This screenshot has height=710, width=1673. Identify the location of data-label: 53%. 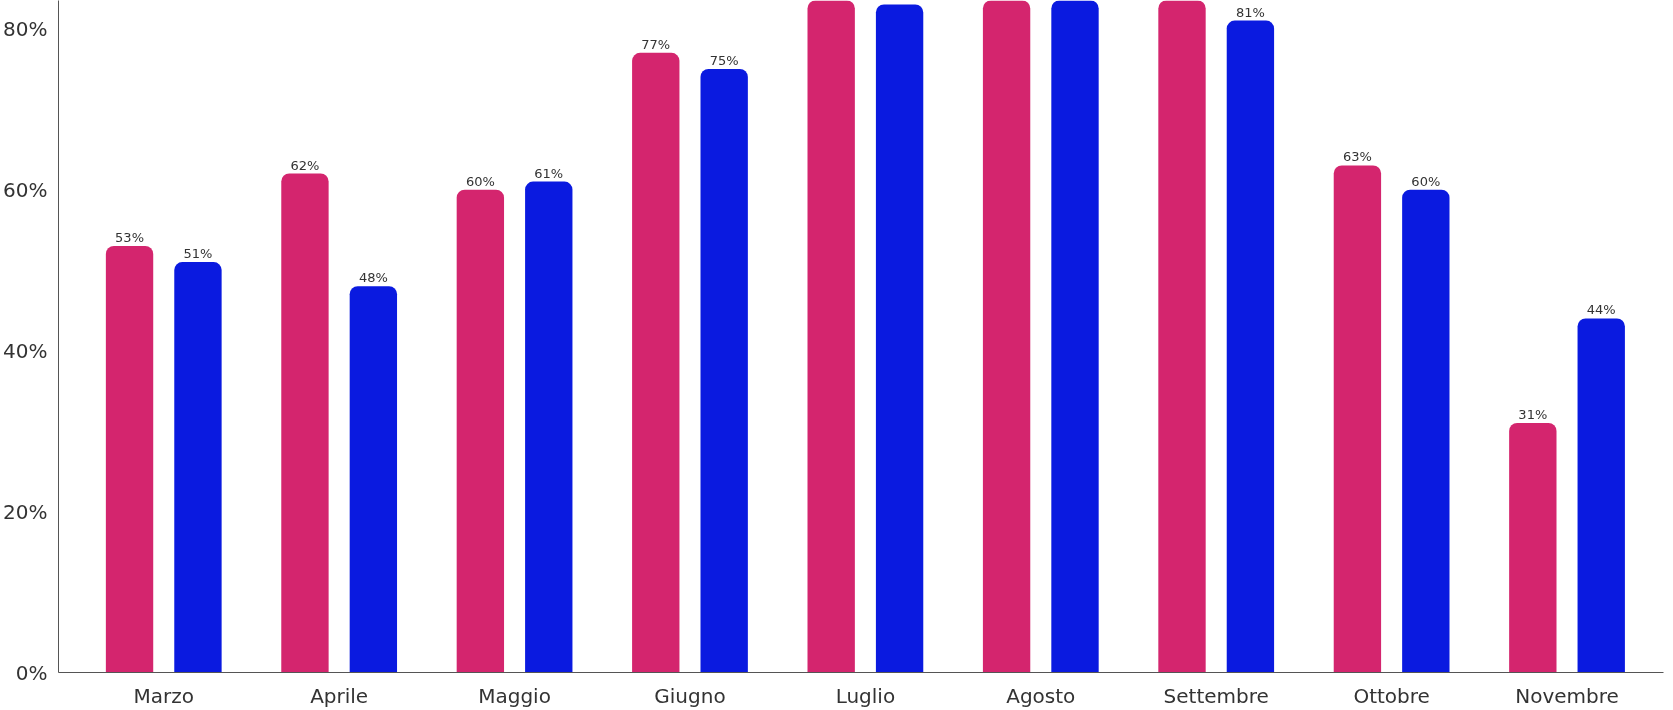
(129, 237).